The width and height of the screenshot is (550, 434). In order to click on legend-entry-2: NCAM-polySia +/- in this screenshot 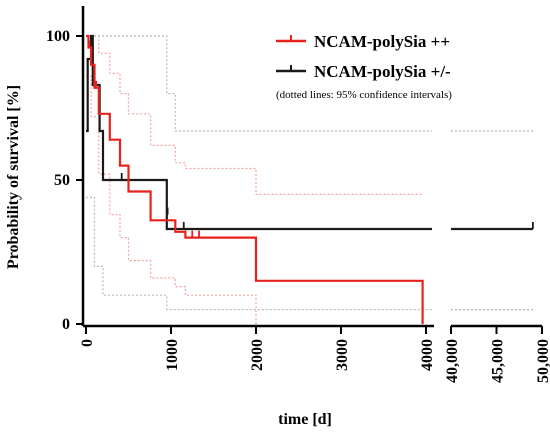, I will do `click(363, 71)`.